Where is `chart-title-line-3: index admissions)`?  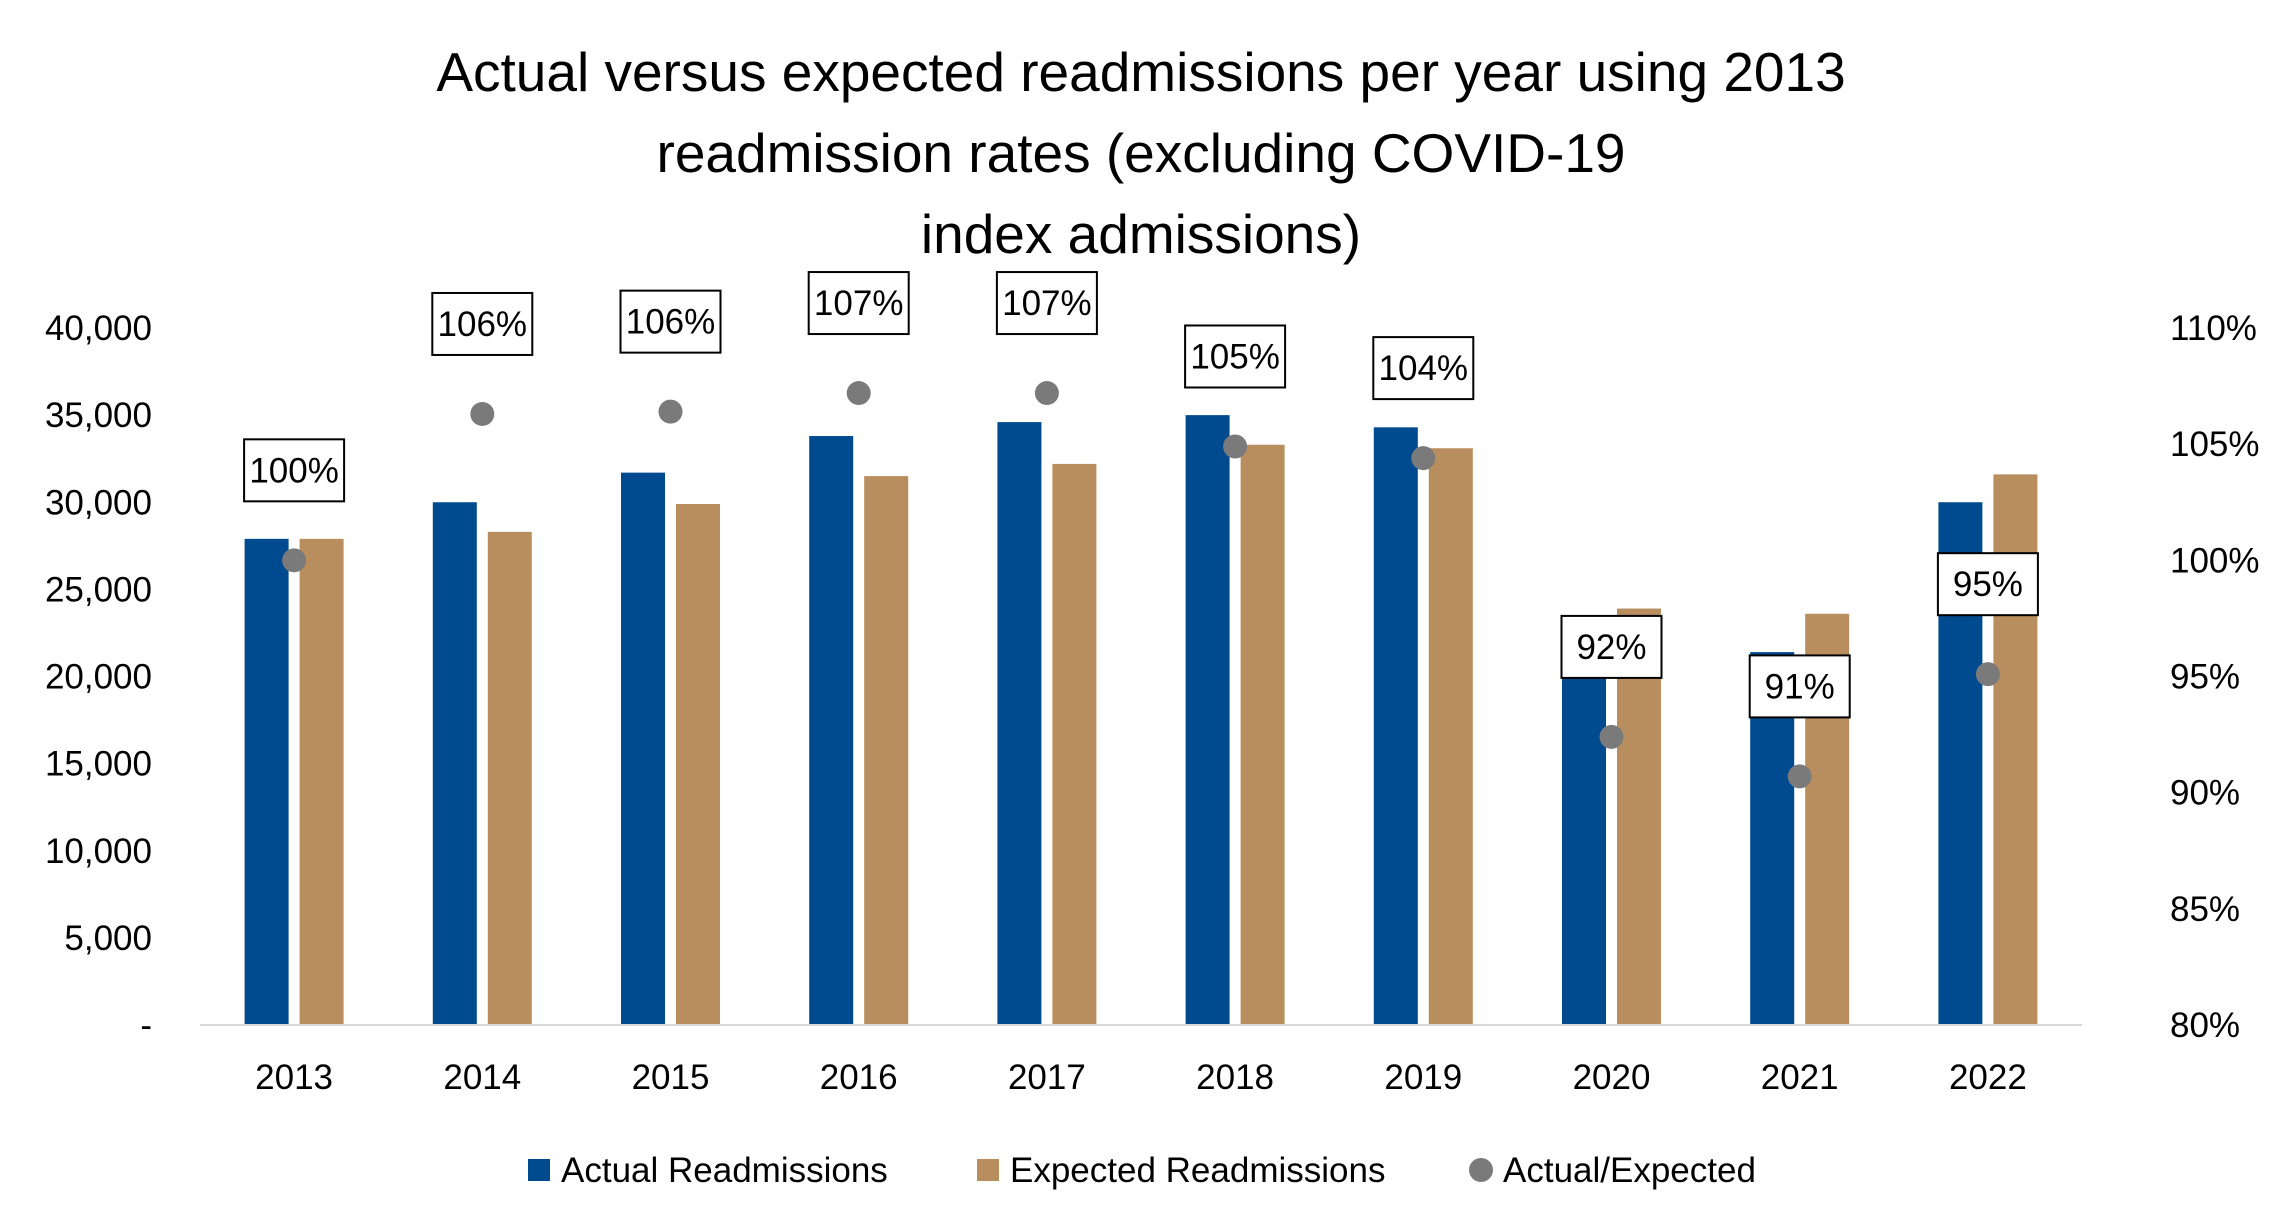
chart-title-line-3: index admissions) is located at coordinates (1141, 234).